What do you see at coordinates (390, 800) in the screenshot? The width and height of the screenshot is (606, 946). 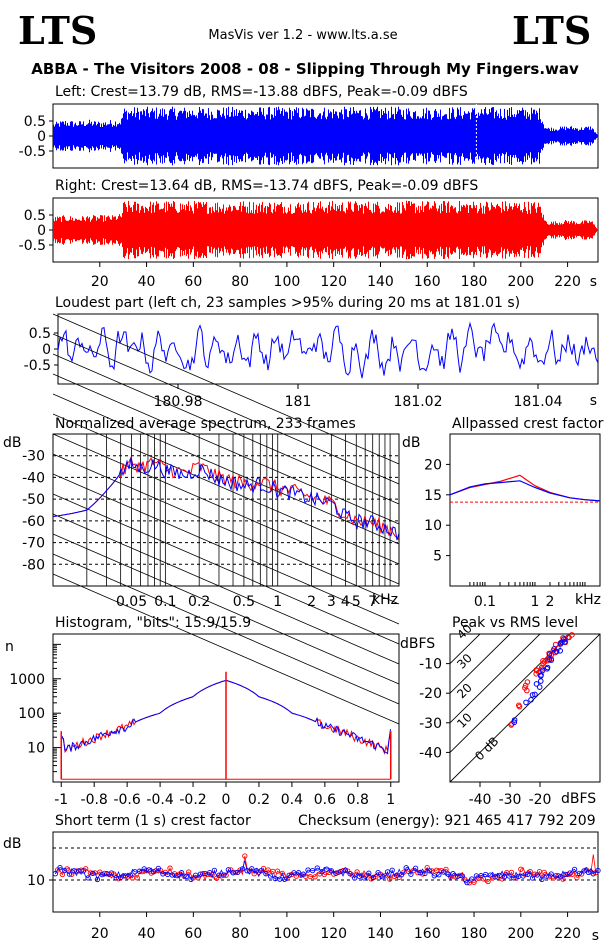 I see `histogram-xtick-label: 1` at bounding box center [390, 800].